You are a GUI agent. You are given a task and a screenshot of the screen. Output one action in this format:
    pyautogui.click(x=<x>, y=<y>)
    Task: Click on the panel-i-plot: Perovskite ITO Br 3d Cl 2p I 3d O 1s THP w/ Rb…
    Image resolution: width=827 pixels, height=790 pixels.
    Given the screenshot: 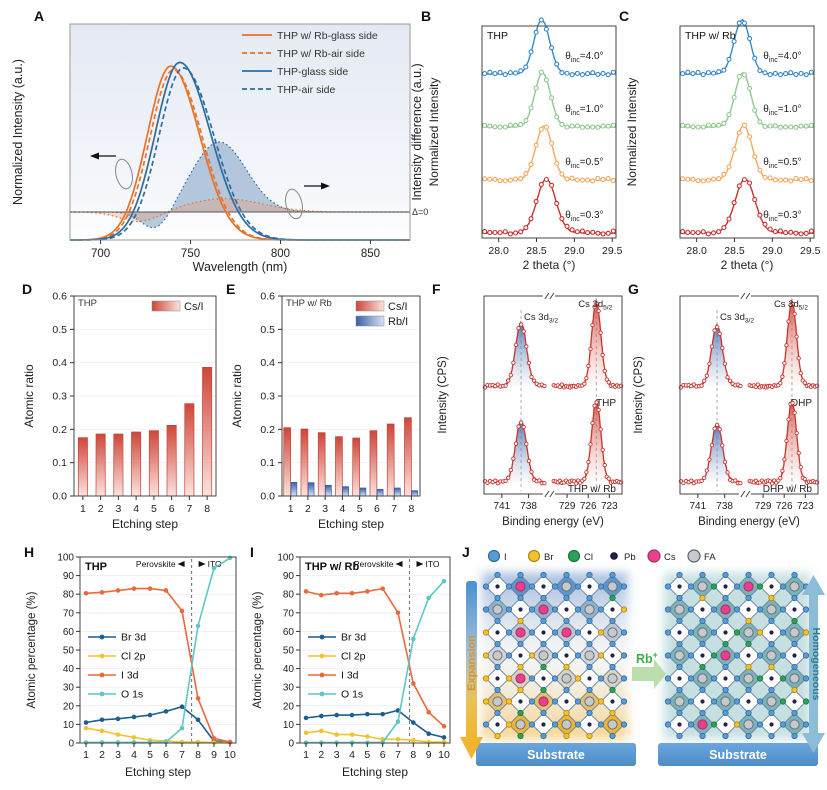 What is the action you would take?
    pyautogui.click(x=351, y=666)
    